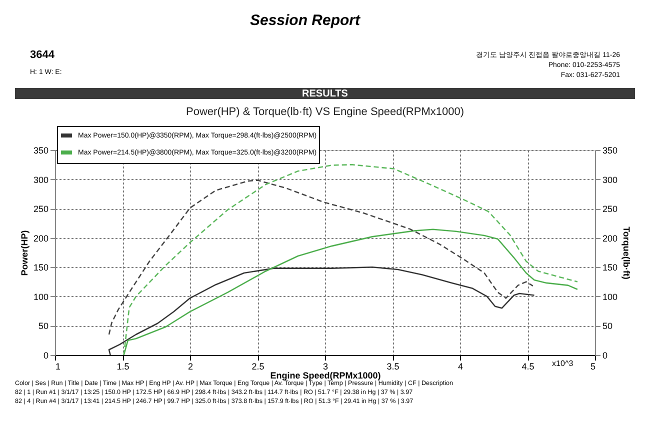  Describe the element at coordinates (325, 112) in the screenshot. I see `chart-title: Power(HP) & Torque(lb·ft) VS Engine Speed(RPMx1000)` at that location.